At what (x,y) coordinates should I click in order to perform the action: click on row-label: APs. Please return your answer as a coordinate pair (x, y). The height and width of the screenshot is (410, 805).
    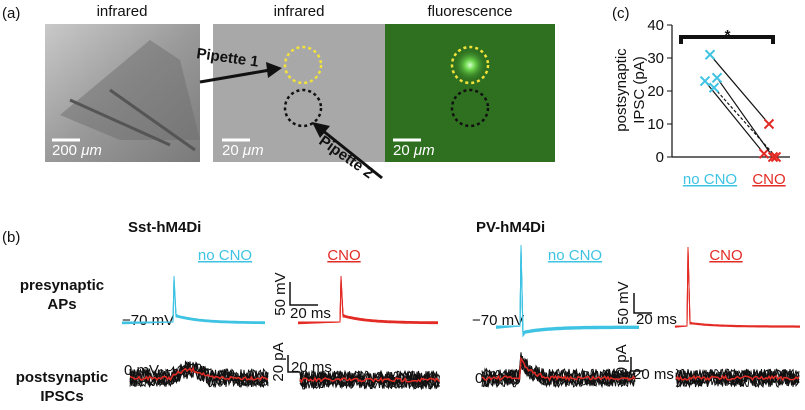
    Looking at the image, I should click on (61, 304).